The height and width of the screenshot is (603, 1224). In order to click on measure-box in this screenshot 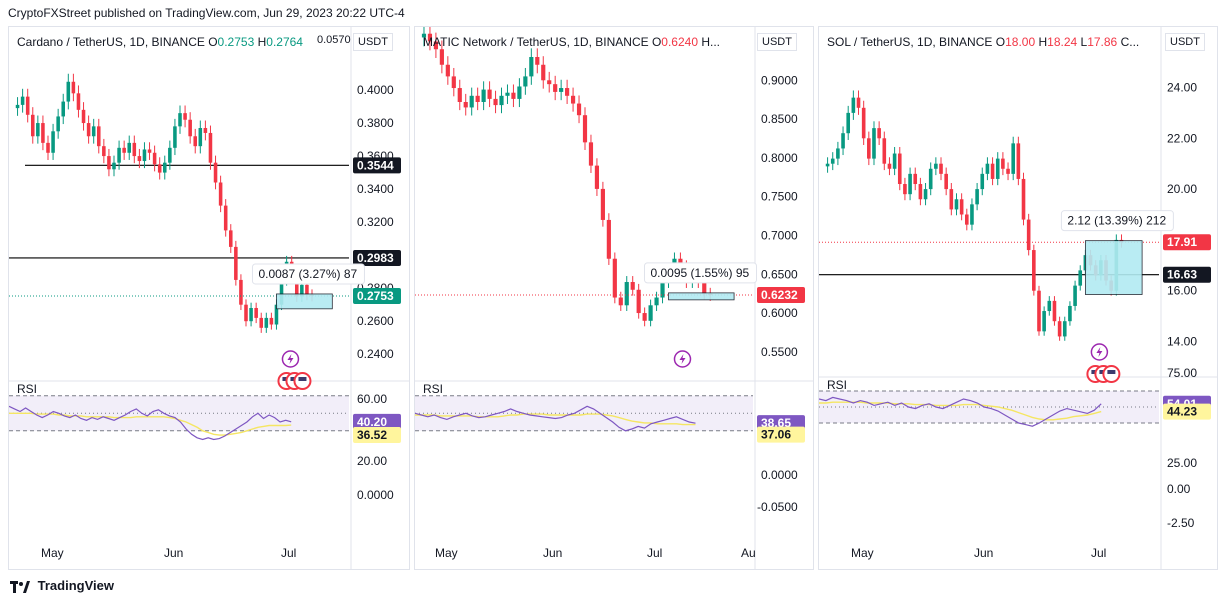, I will do `click(1113, 267)`.